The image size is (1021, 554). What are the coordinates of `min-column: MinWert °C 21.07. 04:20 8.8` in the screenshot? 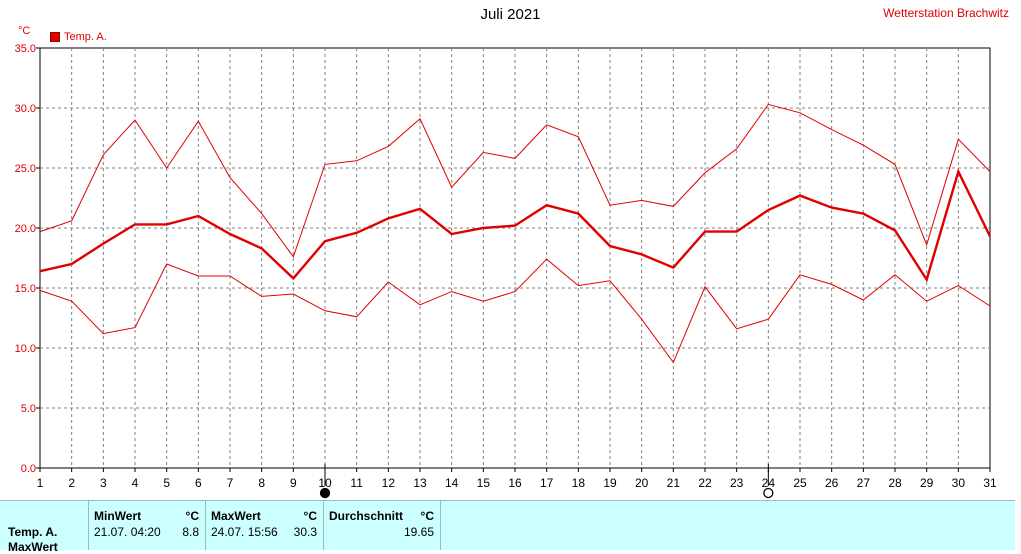 It's located at (147, 525).